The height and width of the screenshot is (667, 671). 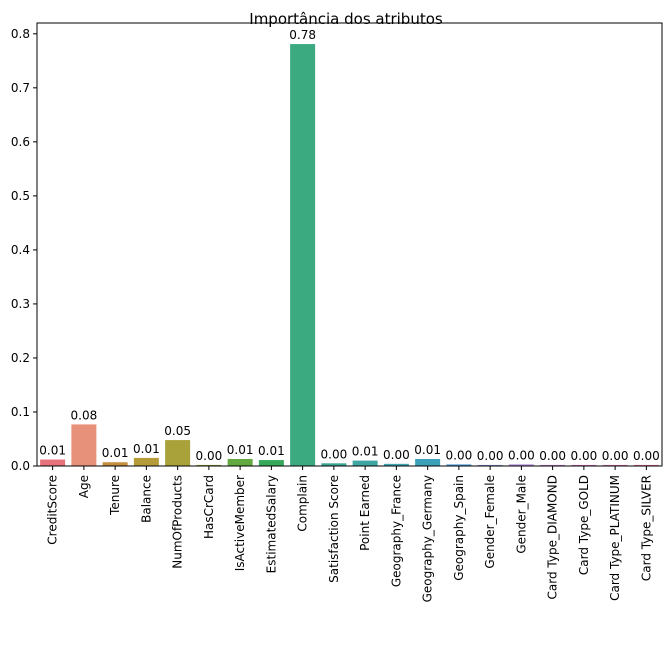 What do you see at coordinates (646, 528) in the screenshot?
I see `x-tick-label: Card Type_SILVER` at bounding box center [646, 528].